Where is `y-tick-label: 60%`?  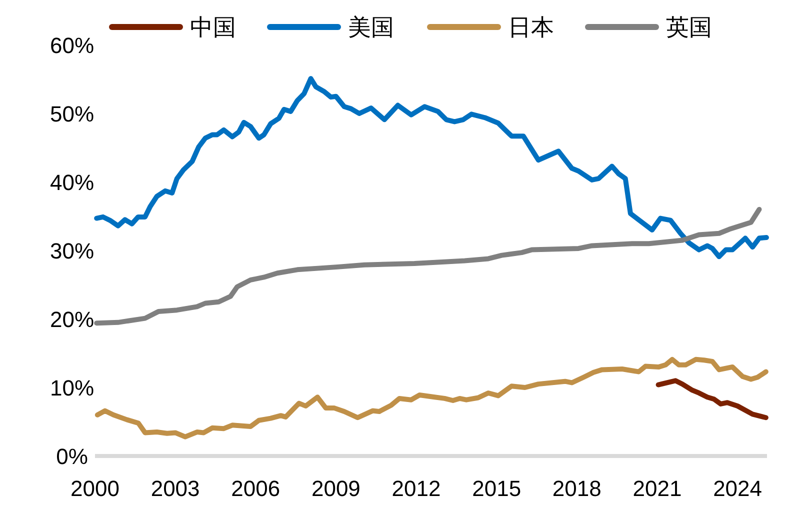
y-tick-label: 60% is located at coordinates (72, 45).